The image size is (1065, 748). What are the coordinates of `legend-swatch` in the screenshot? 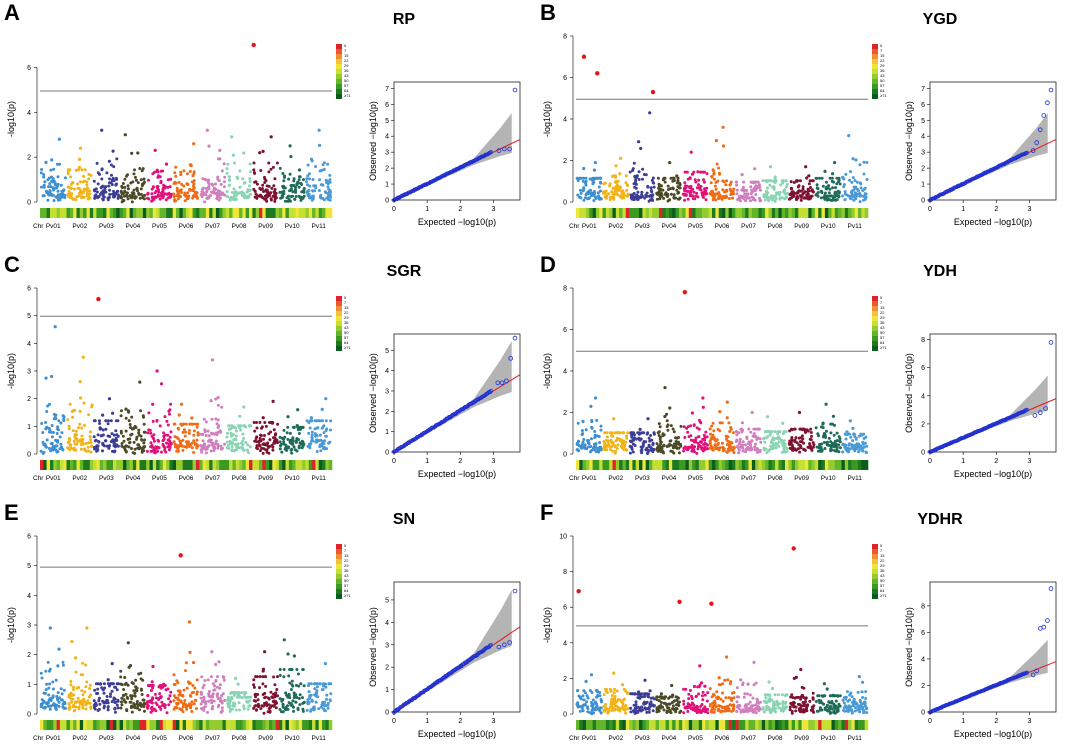 It's located at (339, 71).